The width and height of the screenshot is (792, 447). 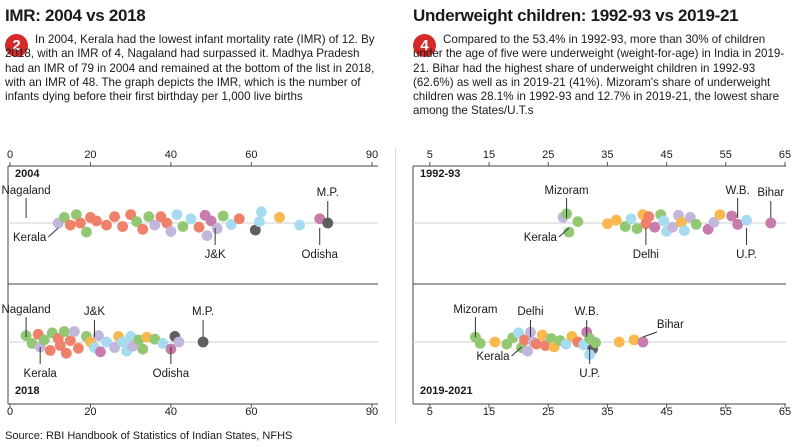 What do you see at coordinates (90, 155) in the screenshot?
I see `tick-label: 20` at bounding box center [90, 155].